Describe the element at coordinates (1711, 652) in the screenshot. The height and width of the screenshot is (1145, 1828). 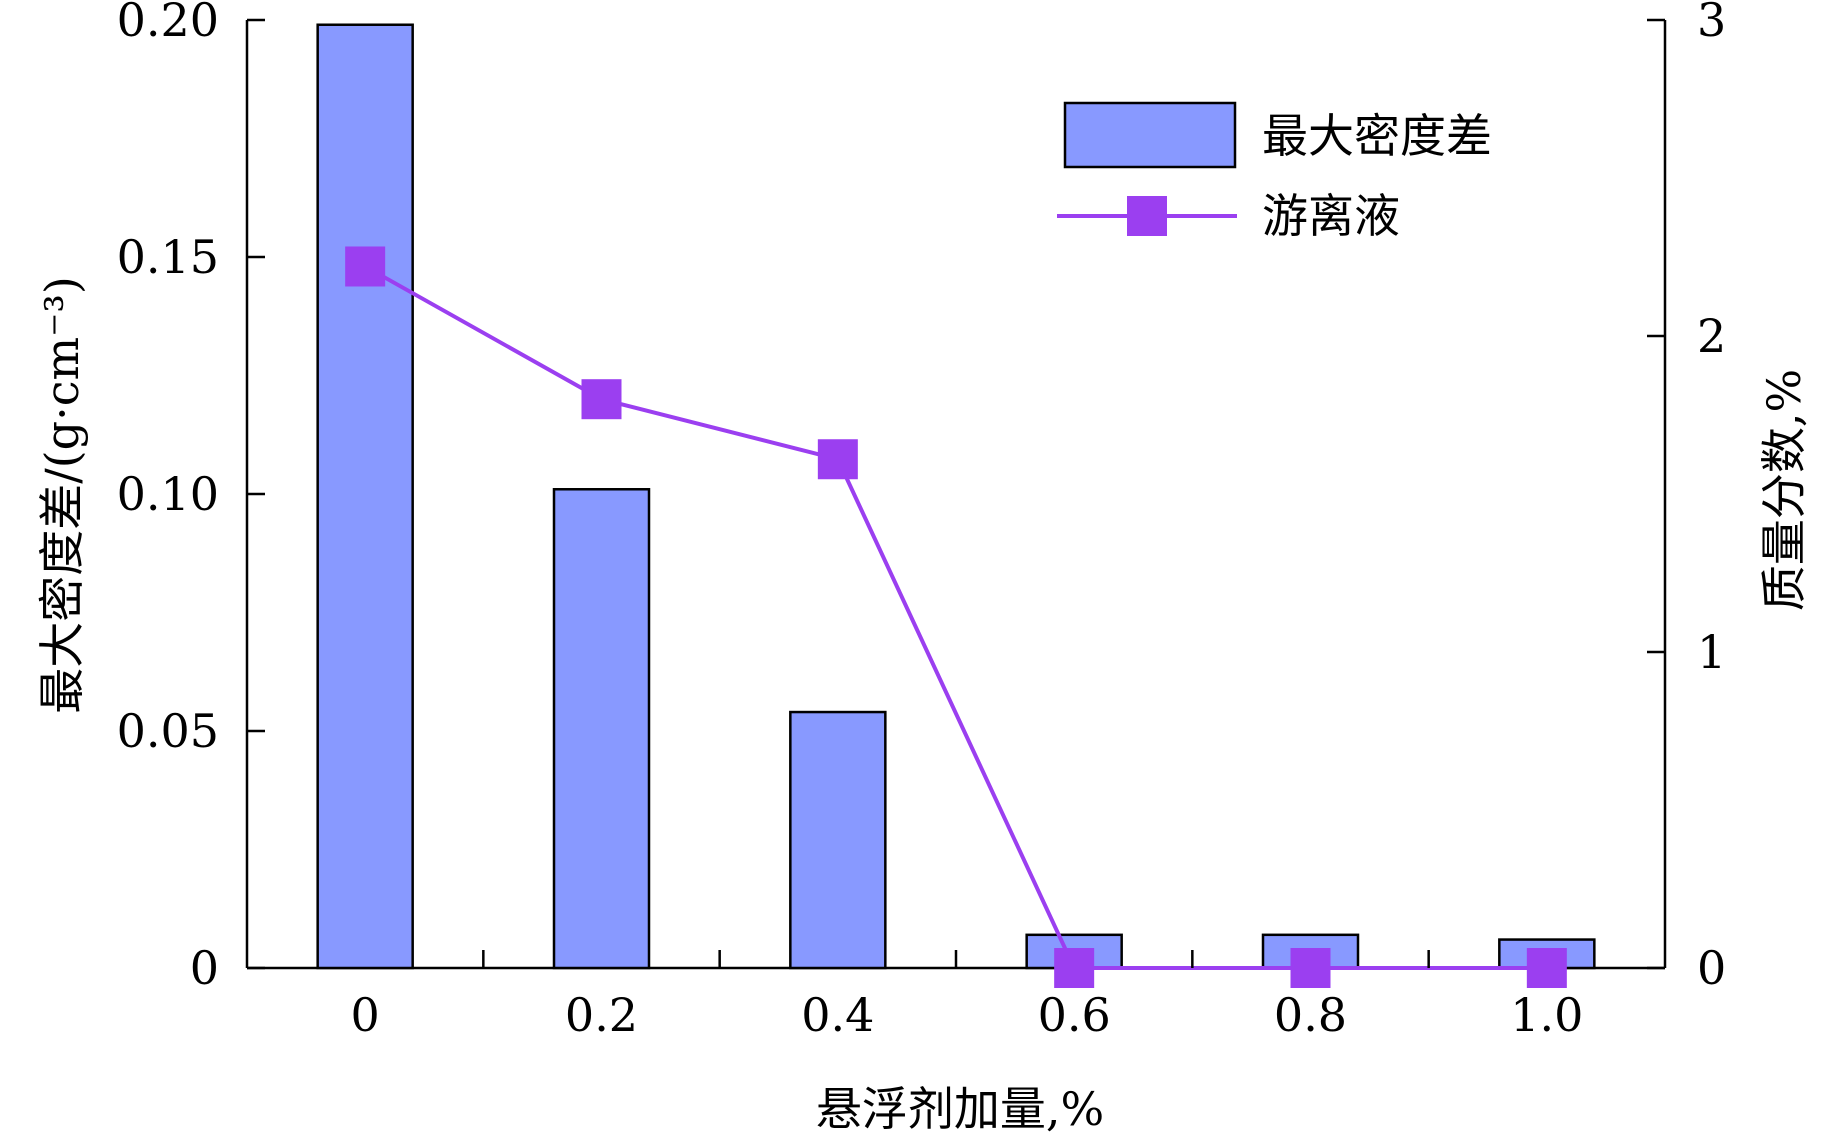
I see `y2-tick-label: 1` at that location.